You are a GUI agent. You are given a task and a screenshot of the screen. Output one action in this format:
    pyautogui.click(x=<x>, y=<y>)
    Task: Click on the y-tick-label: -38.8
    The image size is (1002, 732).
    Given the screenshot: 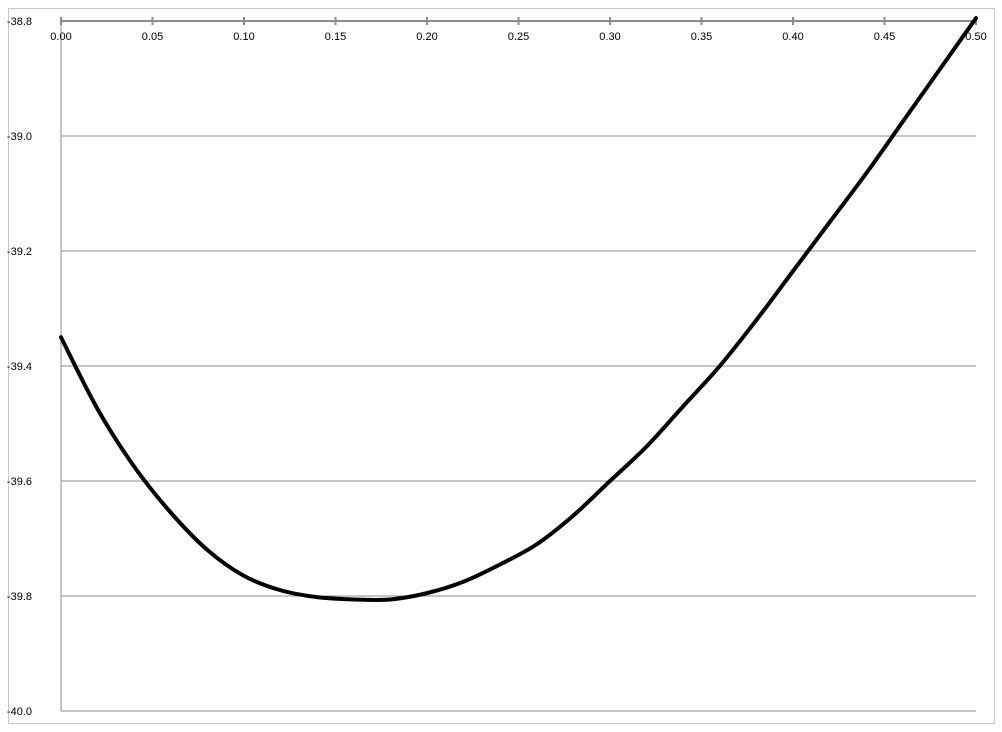 What is the action you would take?
    pyautogui.click(x=19, y=22)
    